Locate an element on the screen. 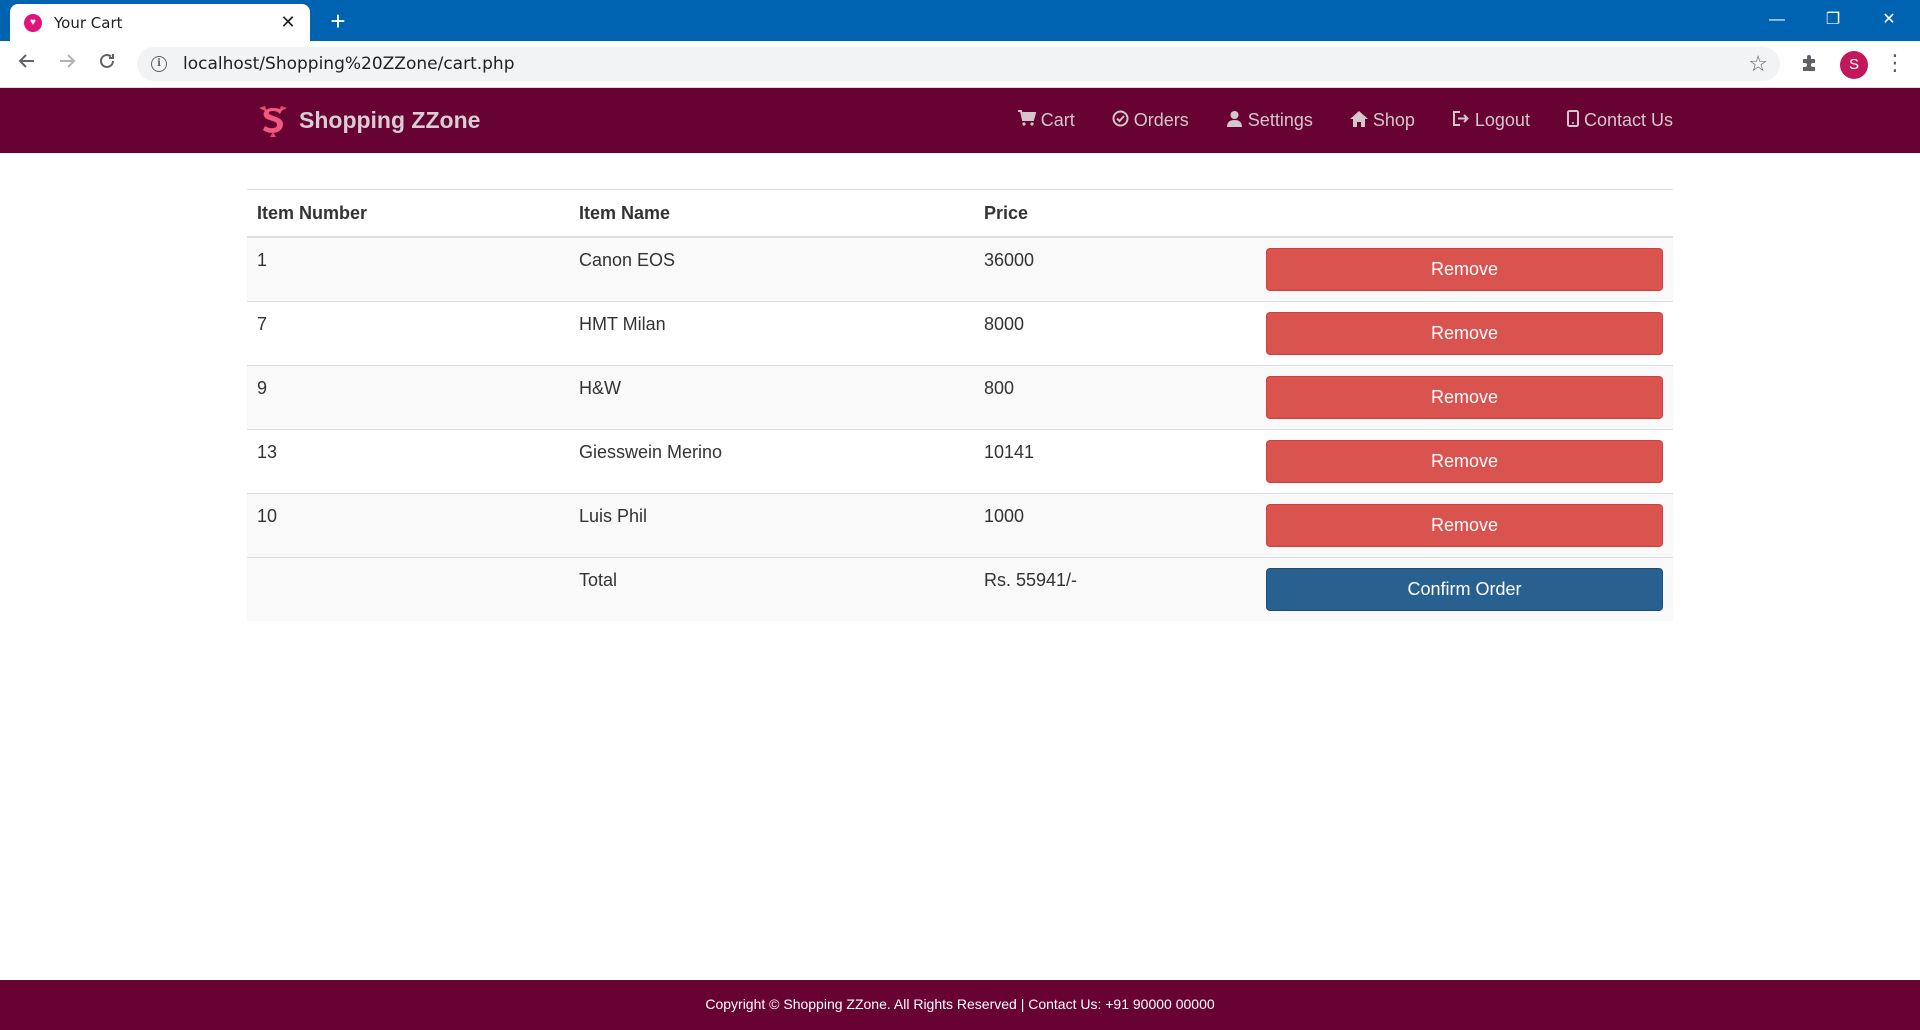 This screenshot has height=1030, width=1920. item-price: 8000 is located at coordinates (1115, 333).